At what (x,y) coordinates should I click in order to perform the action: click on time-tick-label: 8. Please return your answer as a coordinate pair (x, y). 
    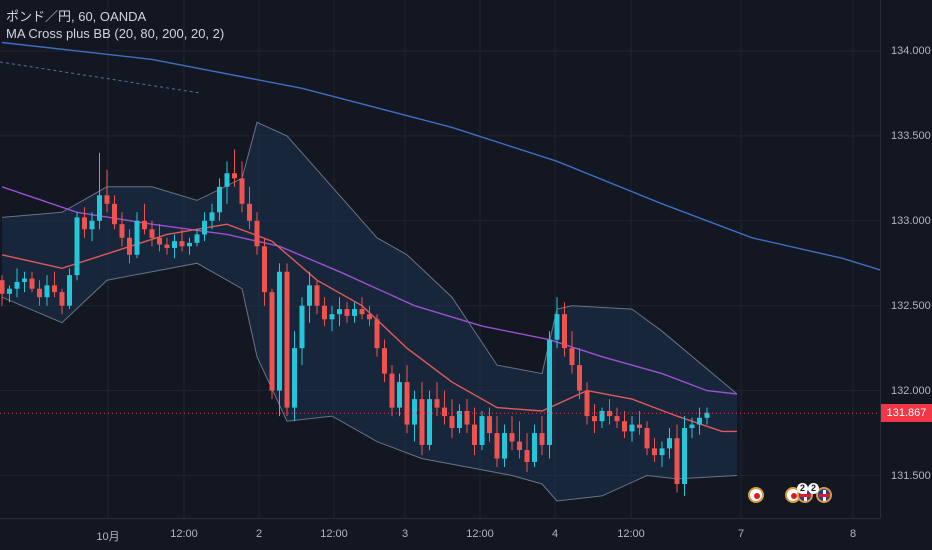
    Looking at the image, I should click on (853, 534).